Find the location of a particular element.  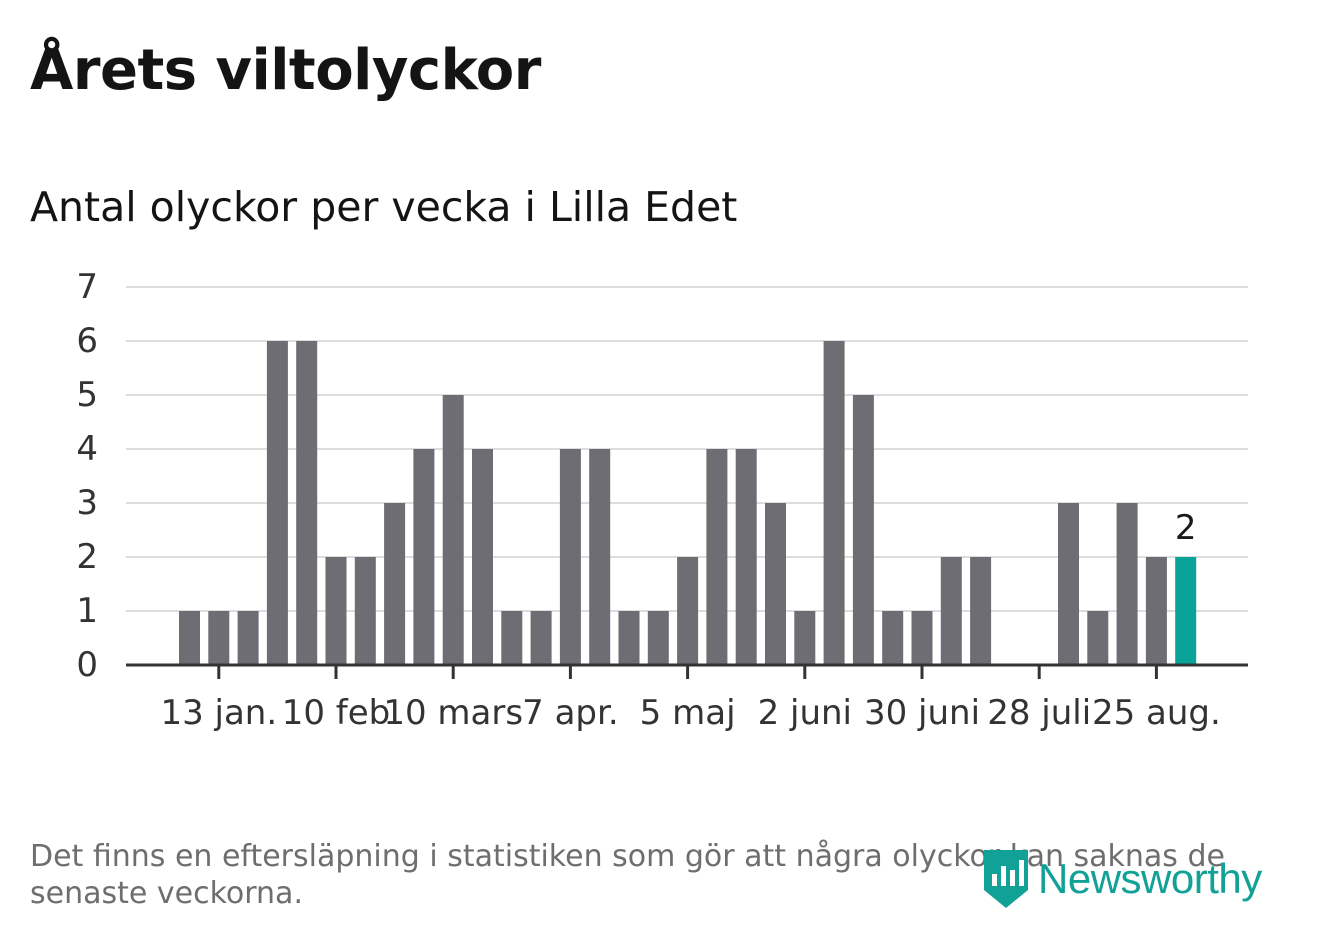

newsworthy-logo: Newsworthy is located at coordinates (1122, 879).